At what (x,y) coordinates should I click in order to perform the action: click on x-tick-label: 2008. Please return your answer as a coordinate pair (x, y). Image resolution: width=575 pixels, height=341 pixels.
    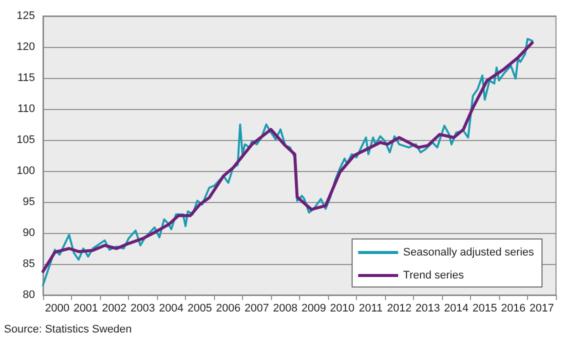
    Looking at the image, I should click on (285, 308).